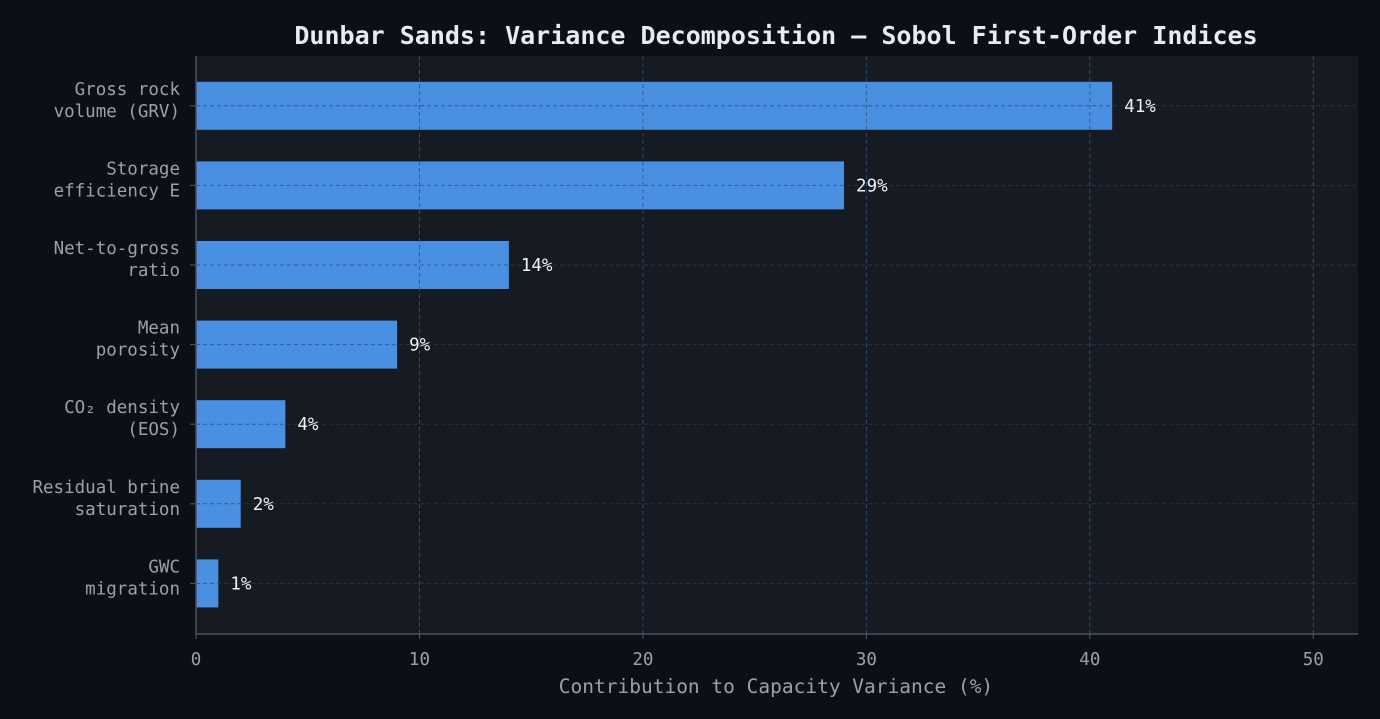 The height and width of the screenshot is (719, 1380). What do you see at coordinates (159, 329) in the screenshot?
I see `category-label-line: Mean` at bounding box center [159, 329].